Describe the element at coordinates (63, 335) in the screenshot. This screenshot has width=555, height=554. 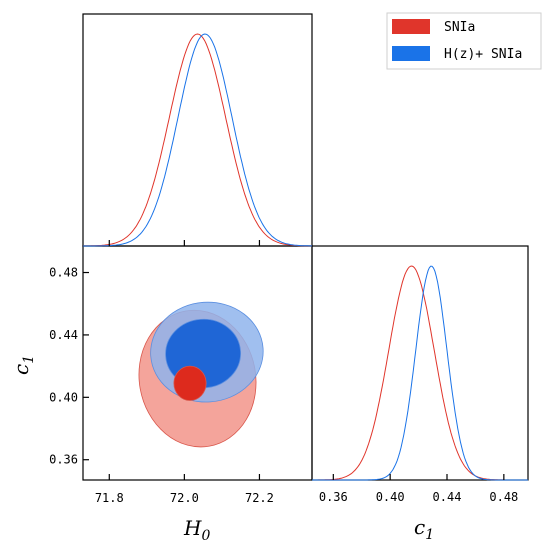
I see `c1-y-tick-label: 0.44` at that location.